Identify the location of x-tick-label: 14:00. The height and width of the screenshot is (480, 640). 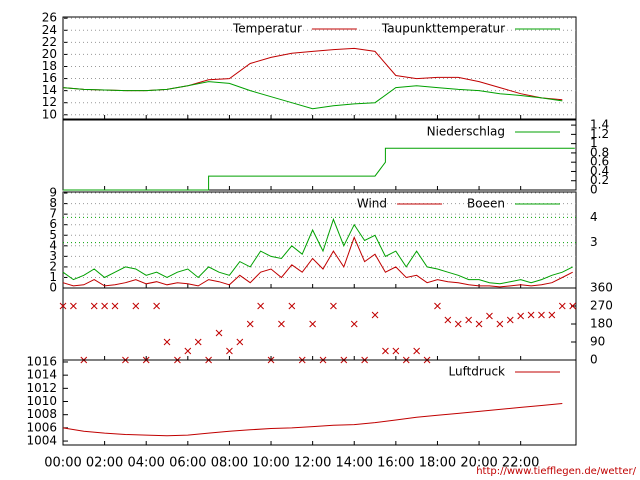
(354, 463).